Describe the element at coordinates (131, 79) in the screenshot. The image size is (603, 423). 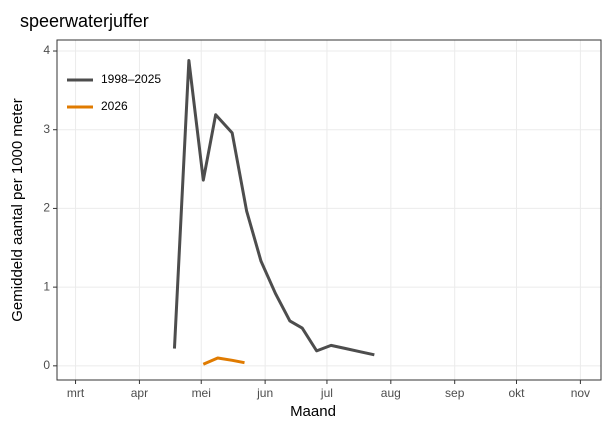
I see `legend-label: 1998–2025` at that location.